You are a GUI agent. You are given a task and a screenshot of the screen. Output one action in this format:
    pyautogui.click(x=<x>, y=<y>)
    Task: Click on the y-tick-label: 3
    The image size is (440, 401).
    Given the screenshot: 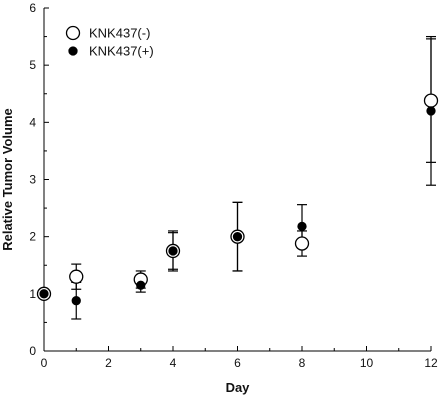 What is the action you would take?
    pyautogui.click(x=32, y=180)
    